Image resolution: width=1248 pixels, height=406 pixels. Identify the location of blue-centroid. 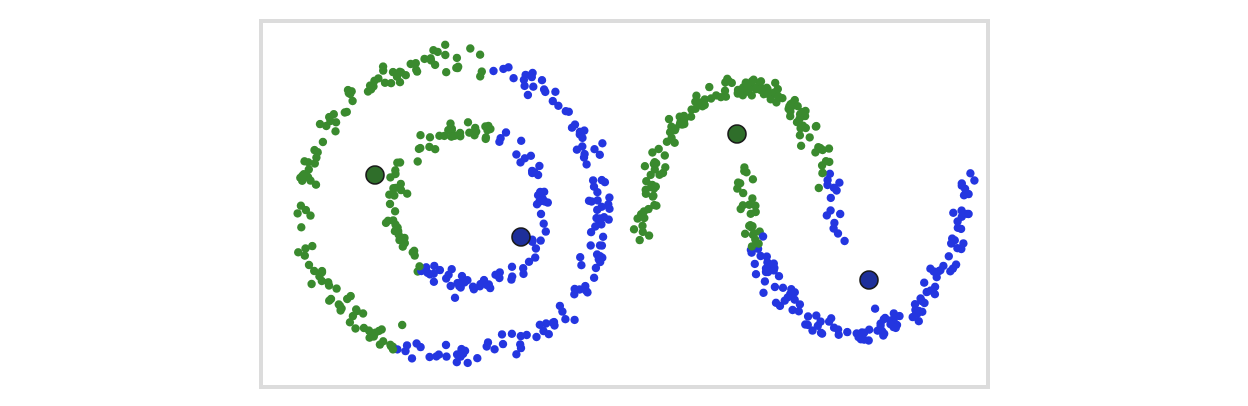
(869, 280).